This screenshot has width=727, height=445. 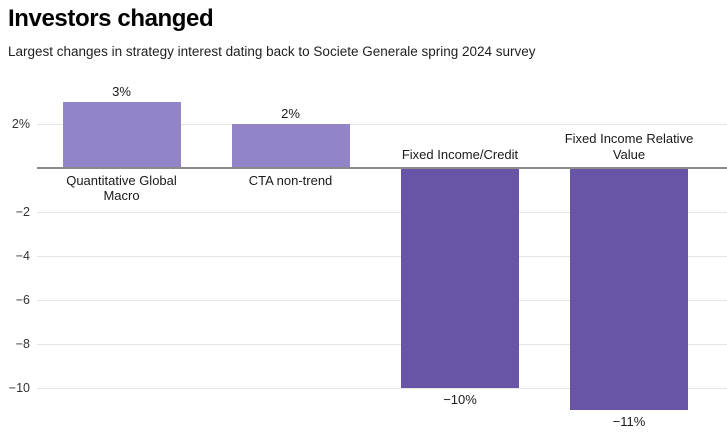 What do you see at coordinates (19, 388) in the screenshot?
I see `y-tick-label: −10` at bounding box center [19, 388].